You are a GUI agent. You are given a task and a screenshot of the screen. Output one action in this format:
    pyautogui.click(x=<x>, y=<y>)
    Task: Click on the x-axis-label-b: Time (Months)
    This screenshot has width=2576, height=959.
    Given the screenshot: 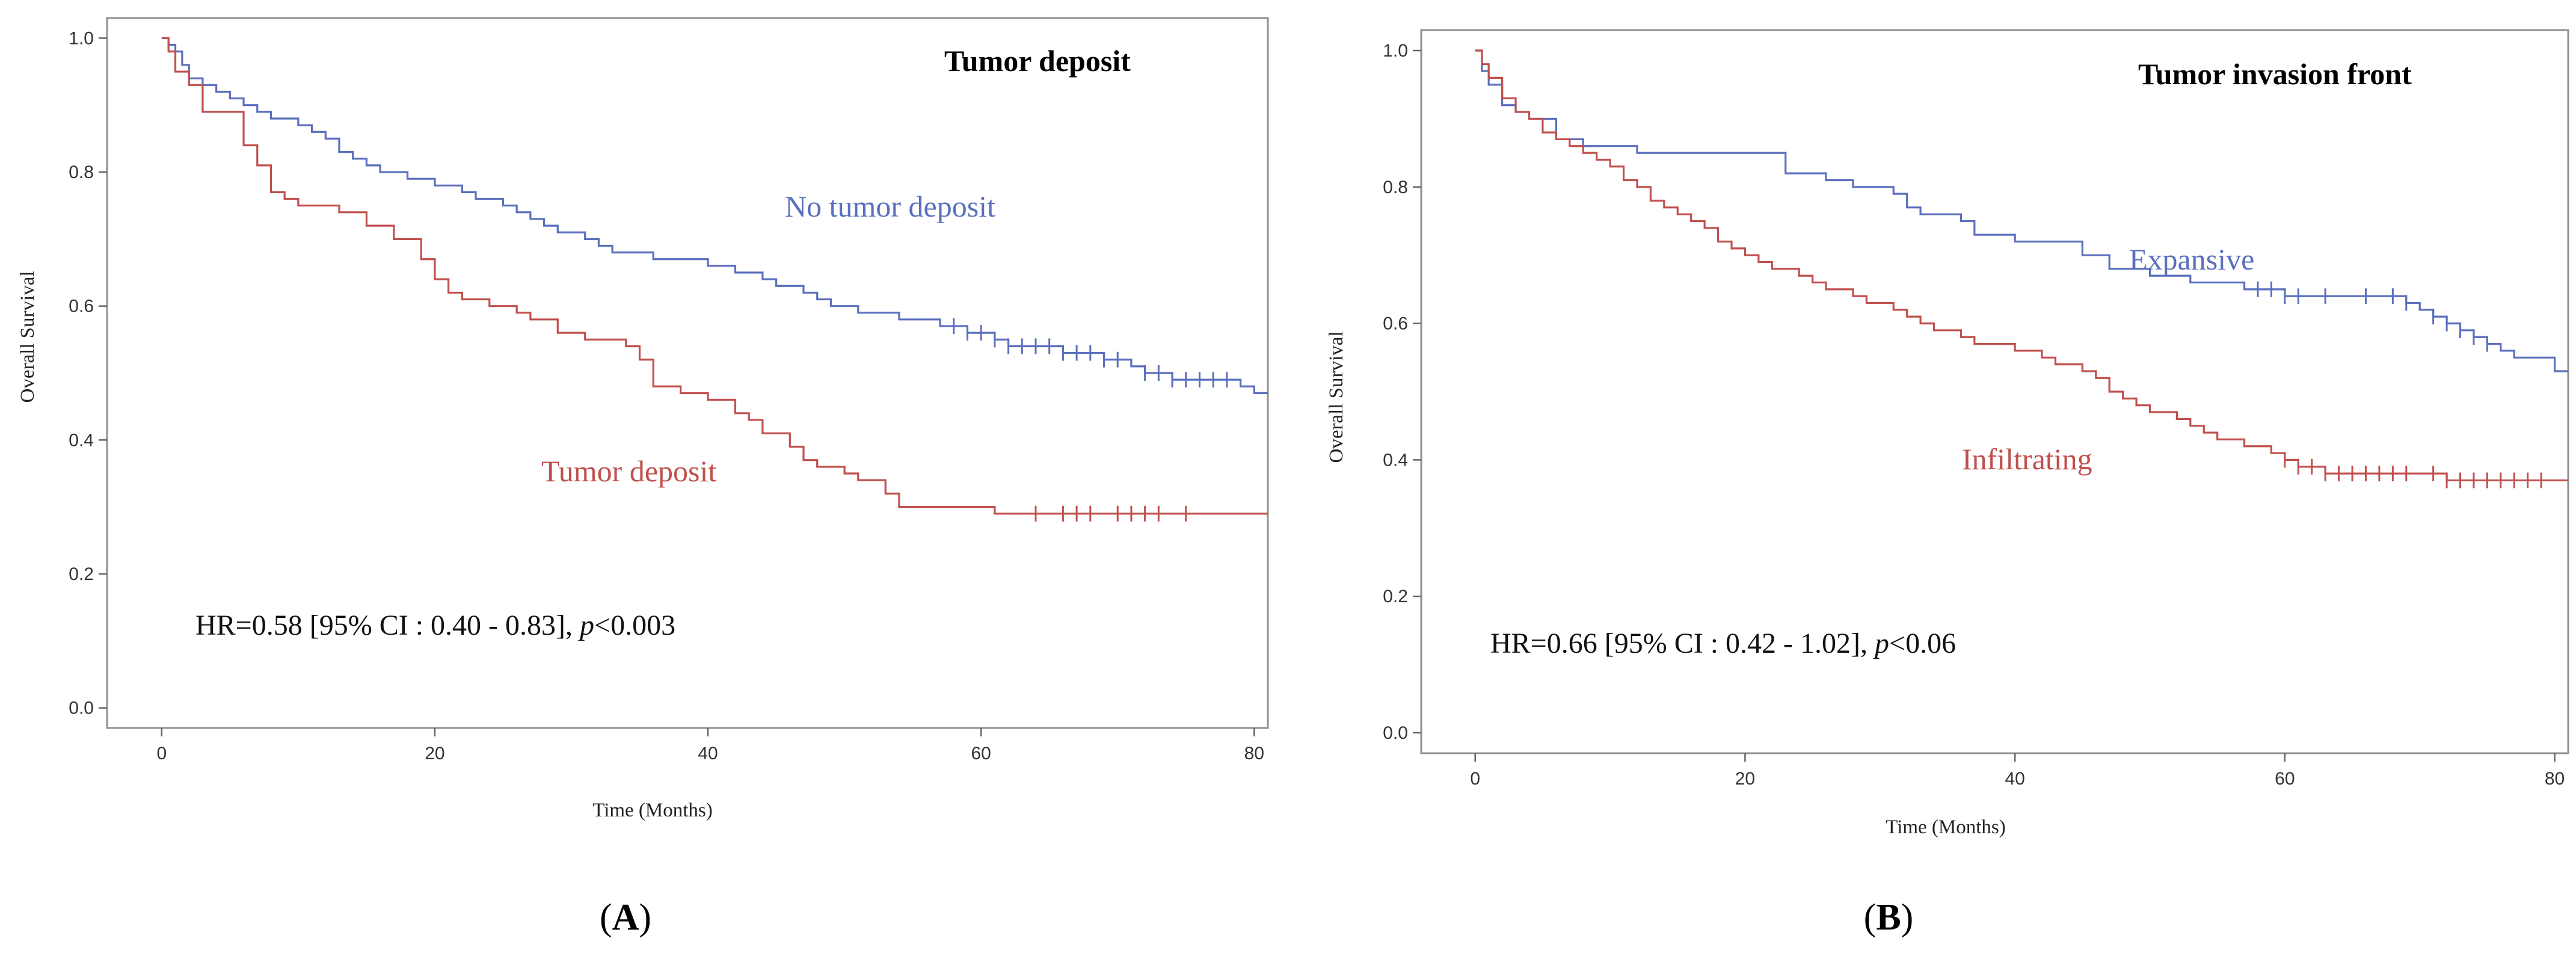 What is the action you would take?
    pyautogui.click(x=1946, y=827)
    